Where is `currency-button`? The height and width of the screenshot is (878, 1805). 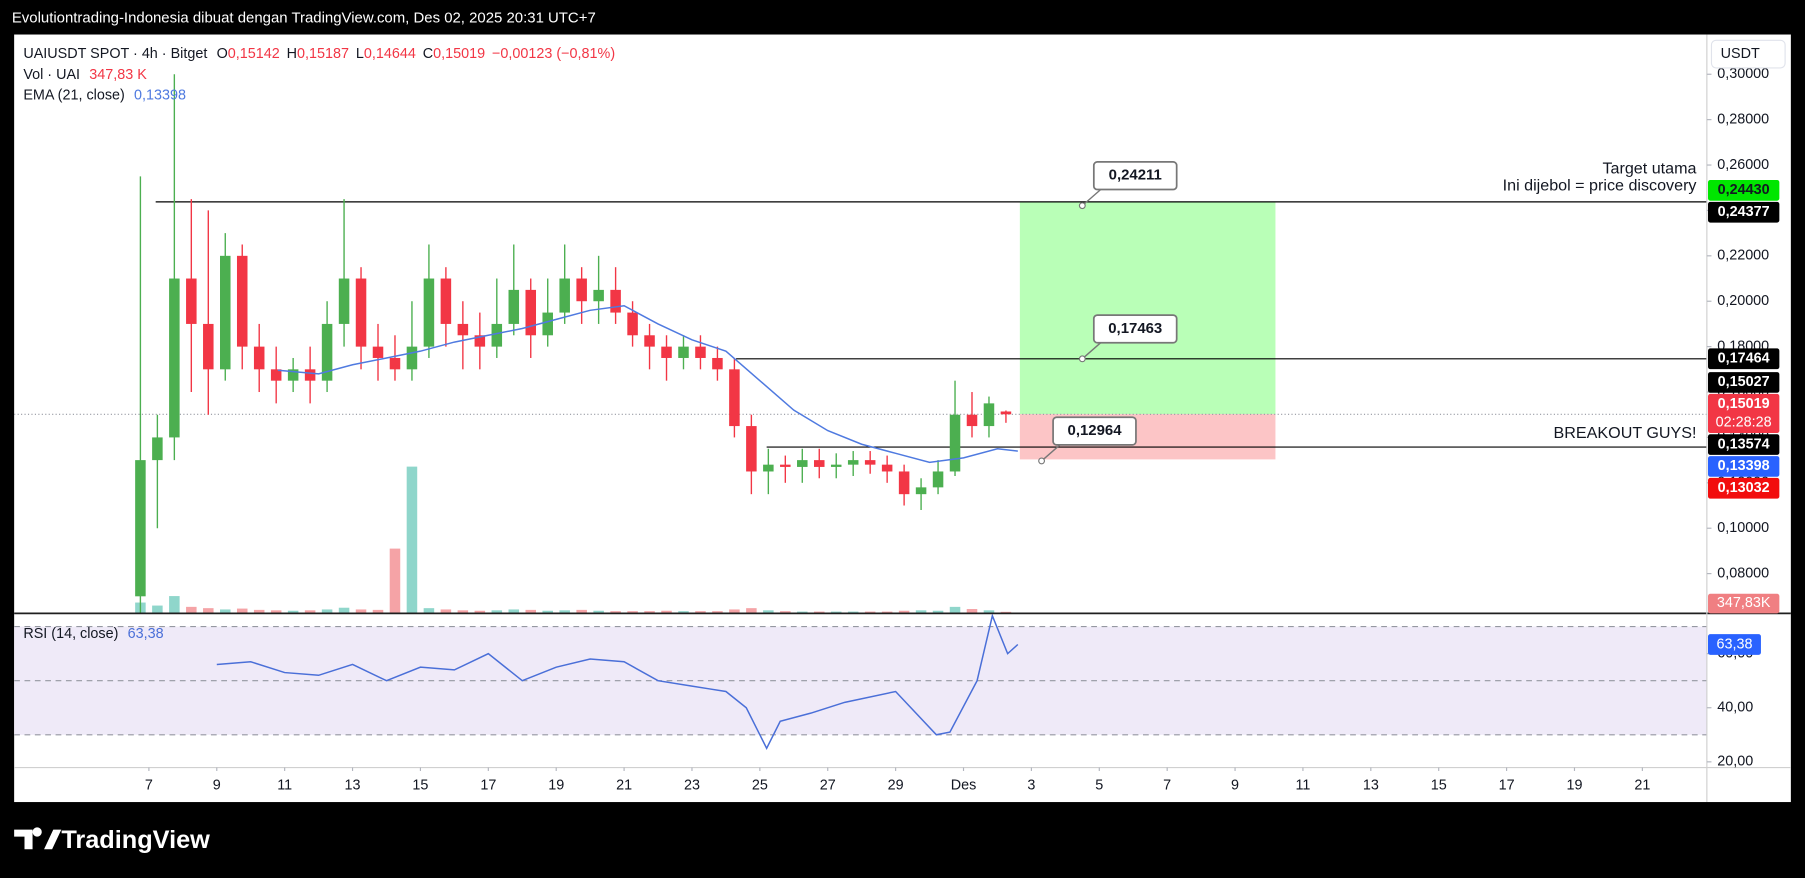
currency-button is located at coordinates (1748, 54).